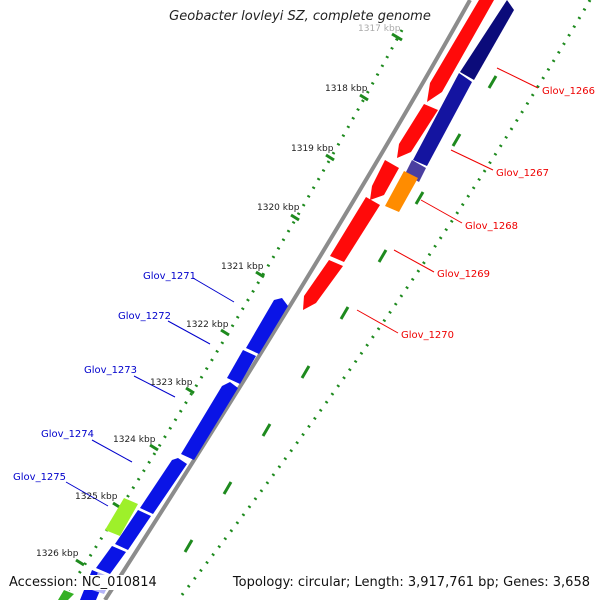 This screenshot has height=600, width=600. What do you see at coordinates (242, 267) in the screenshot?
I see `kbp-label-1321: 1321 kbp` at bounding box center [242, 267].